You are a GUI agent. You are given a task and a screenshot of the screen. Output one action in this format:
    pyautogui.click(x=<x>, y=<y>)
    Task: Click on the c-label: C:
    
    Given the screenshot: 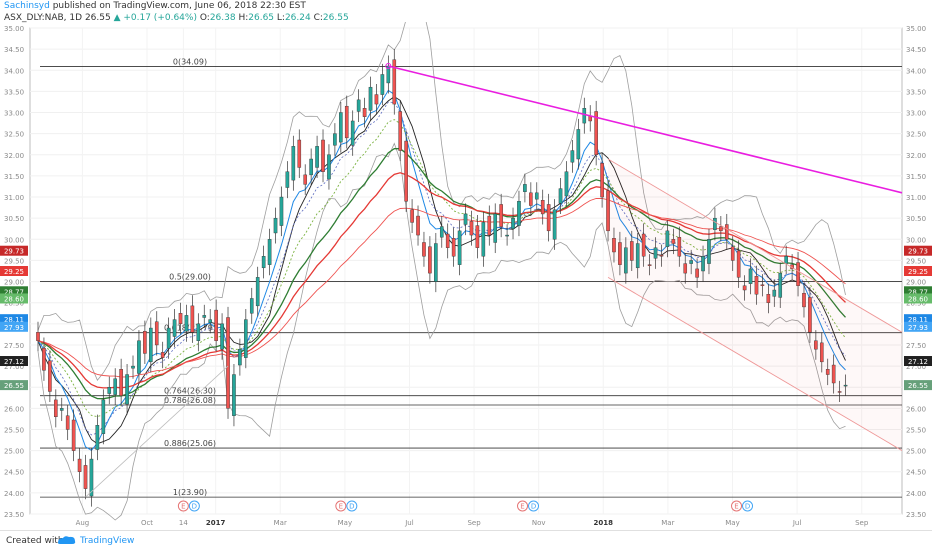 What is the action you would take?
    pyautogui.click(x=318, y=18)
    